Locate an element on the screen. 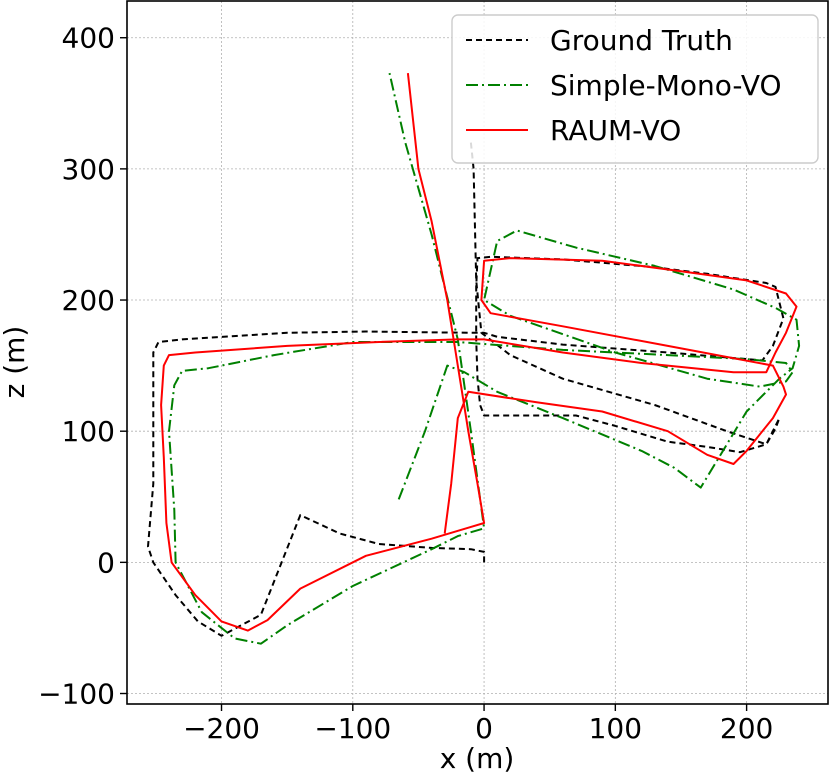  x-tick-label: −100 is located at coordinates (352, 728).